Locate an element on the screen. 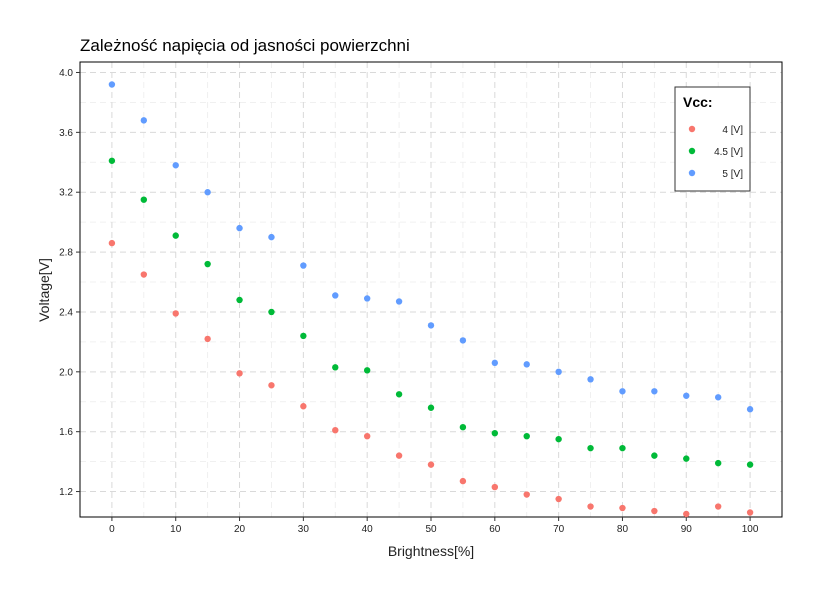  x-tick-label: 60 is located at coordinates (495, 529).